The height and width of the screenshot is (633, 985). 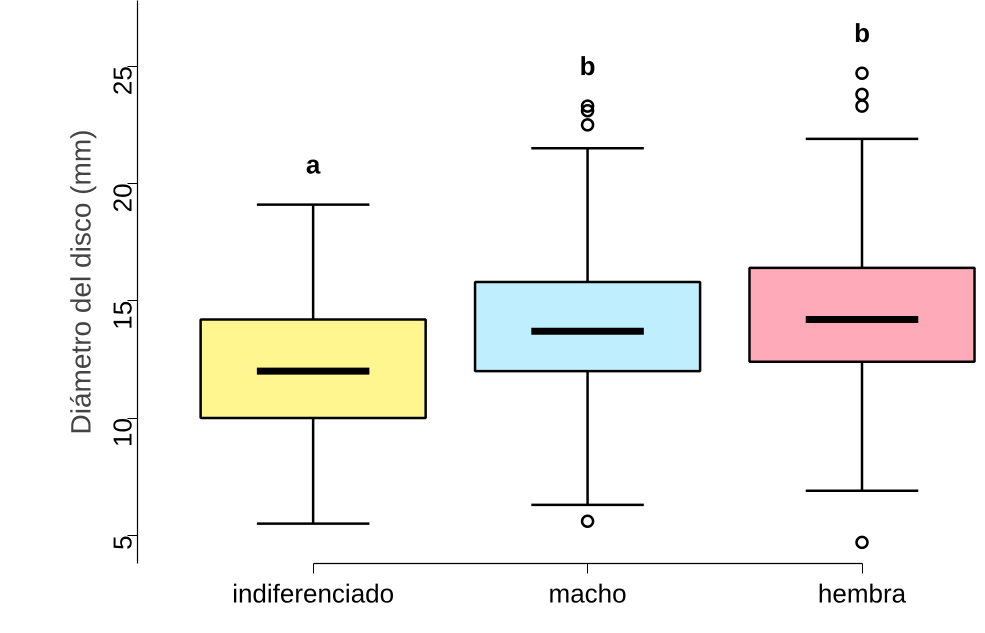 What do you see at coordinates (81, 282) in the screenshot?
I see `y-axis-title: Diámetro del disco (mm)` at bounding box center [81, 282].